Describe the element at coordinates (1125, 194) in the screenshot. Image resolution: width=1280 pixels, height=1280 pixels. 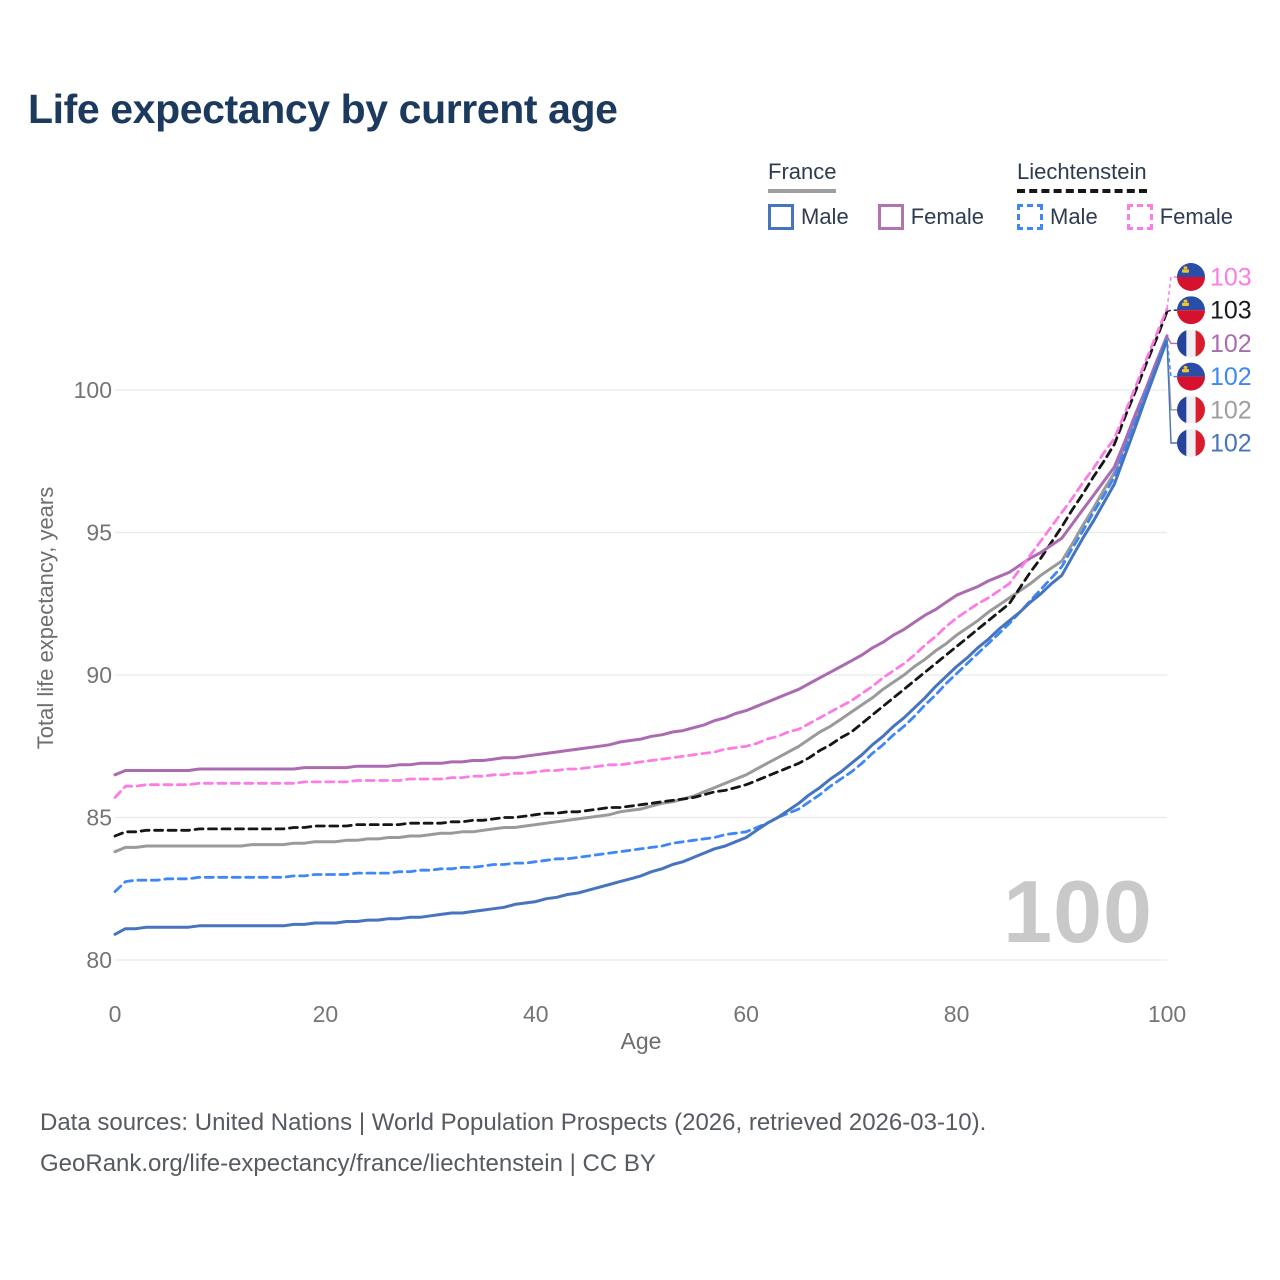
I see `legend-group-liechtenstein: Liechtenstein Male Female` at that location.